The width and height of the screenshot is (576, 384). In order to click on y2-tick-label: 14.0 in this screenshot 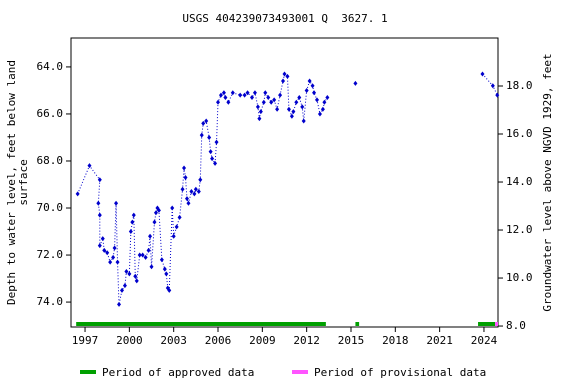, I will do `click(519, 181)`.